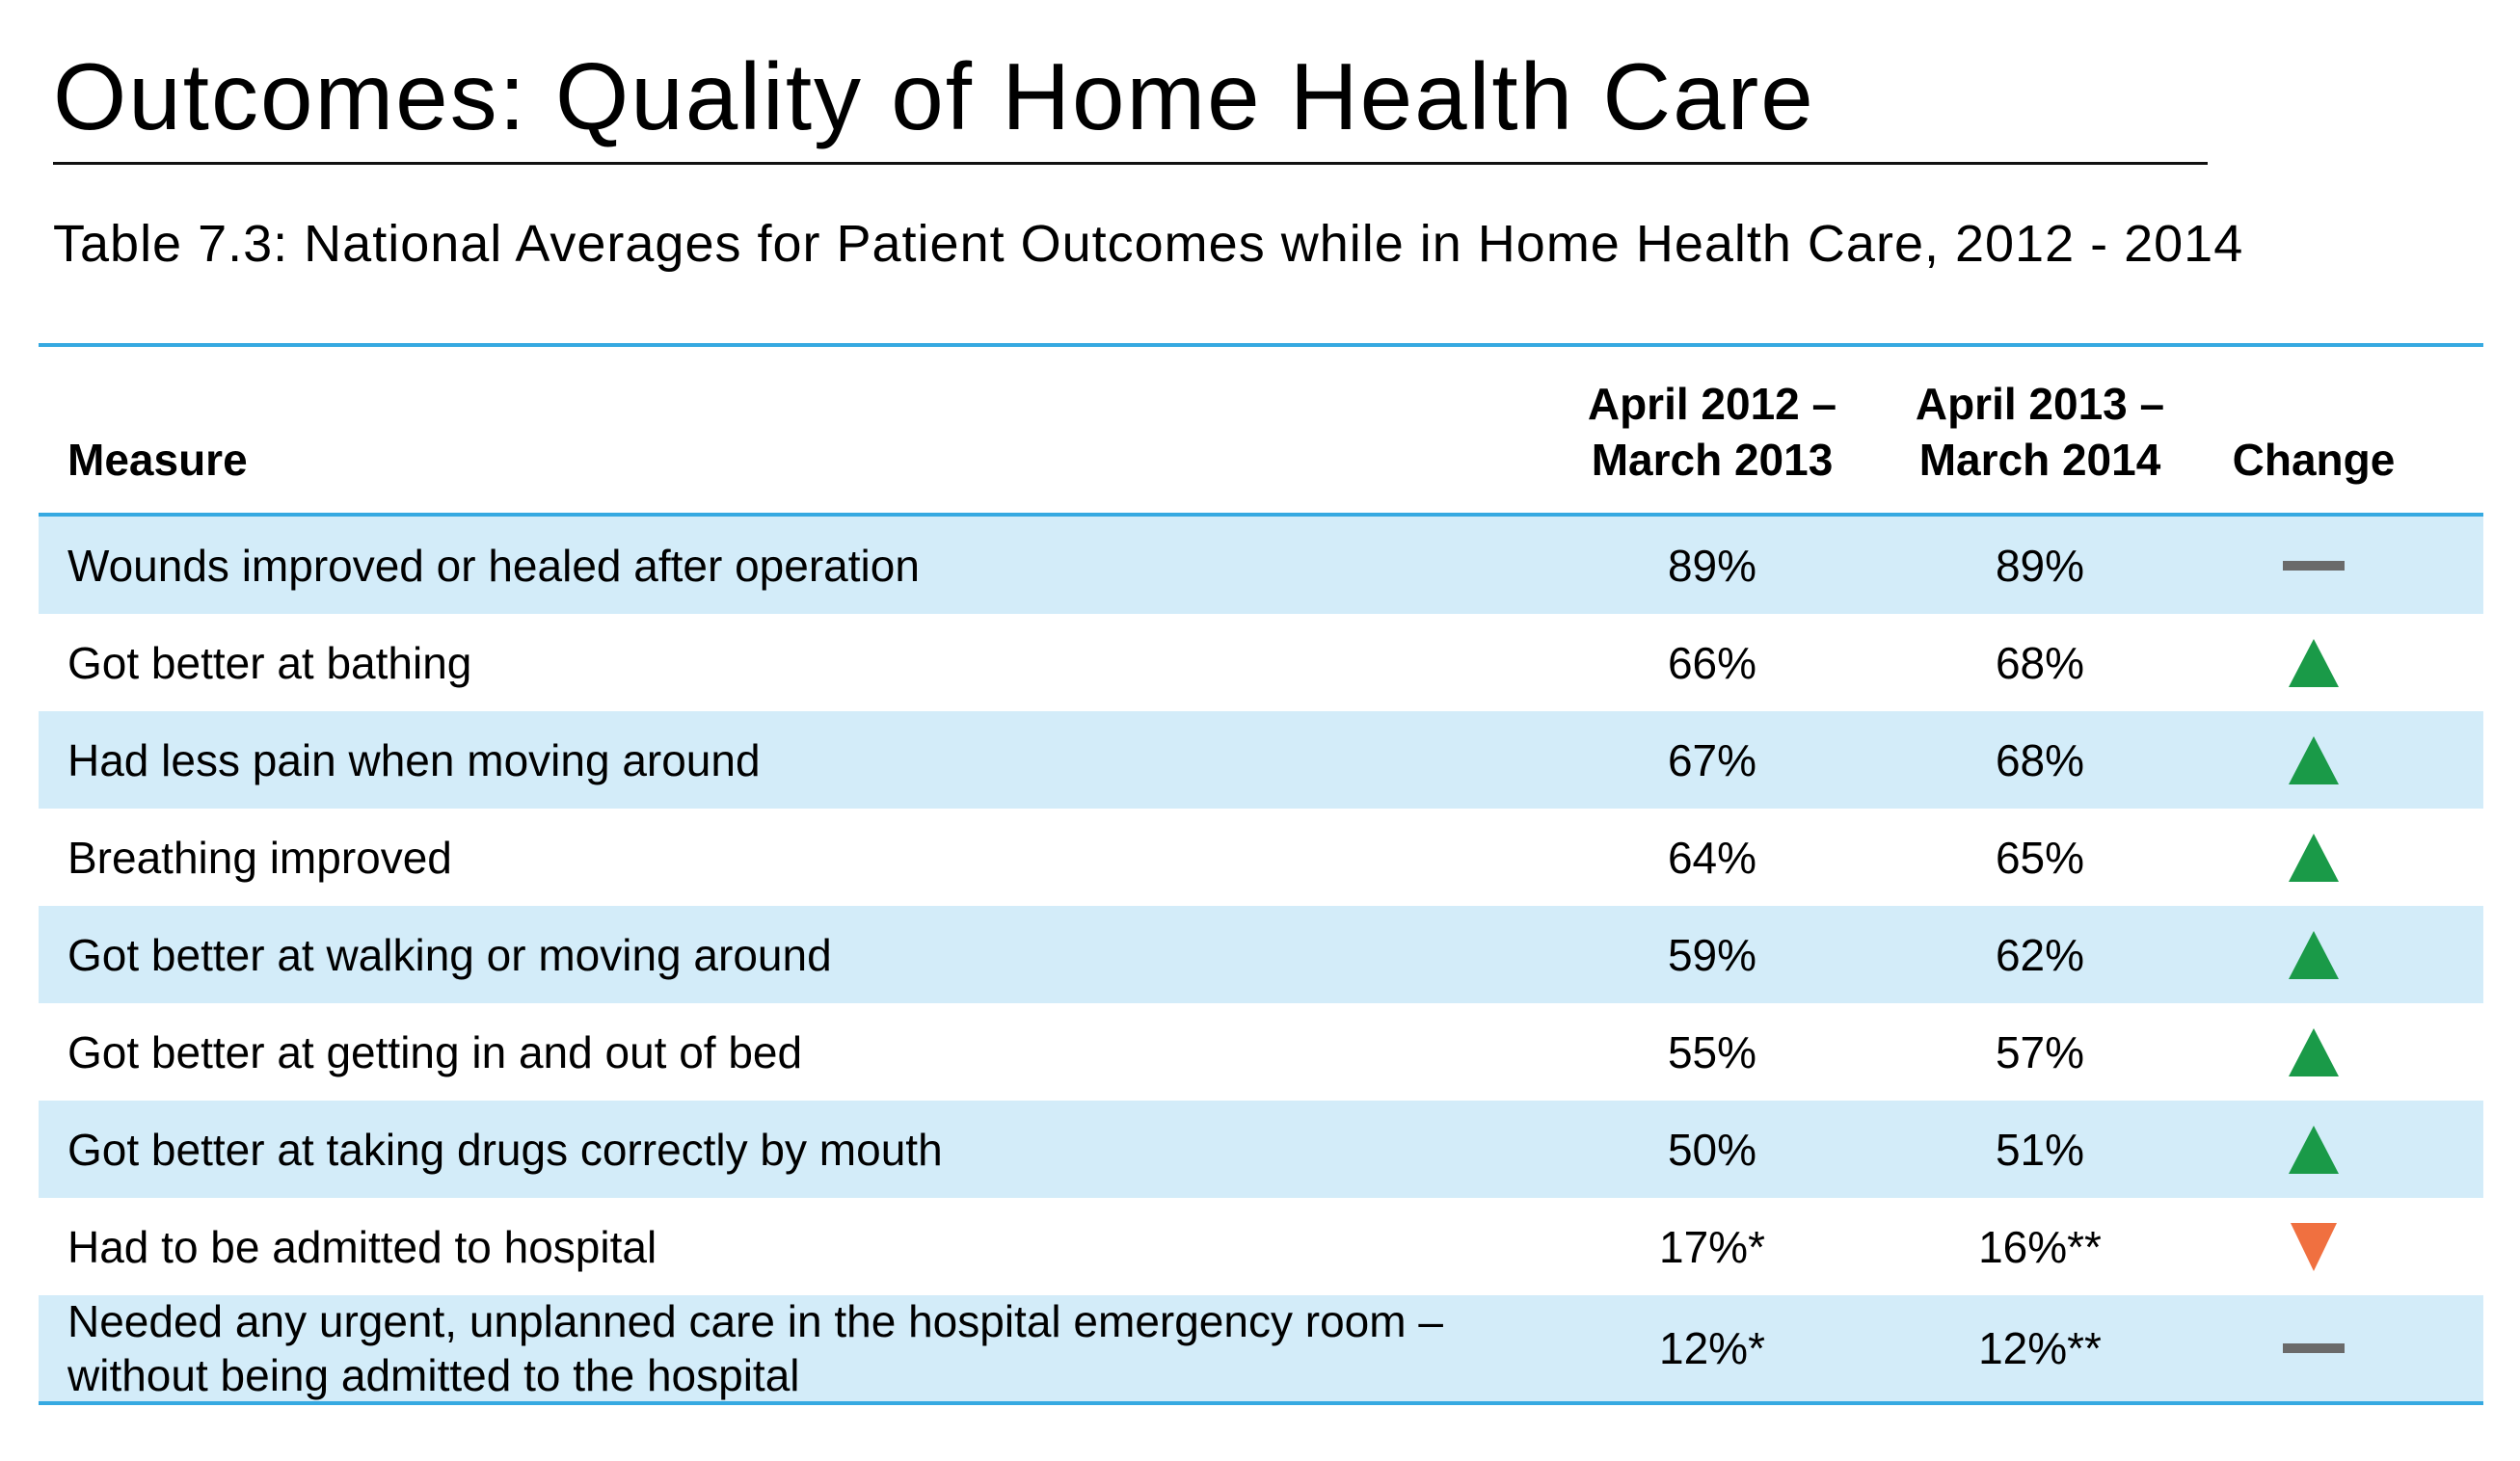  I want to click on period-1-value: 12%*, so click(1712, 1348).